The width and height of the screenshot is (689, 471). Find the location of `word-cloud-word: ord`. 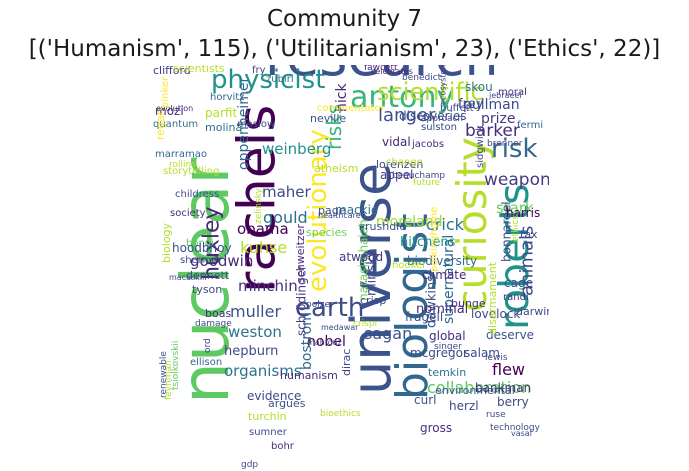

word-cloud-word: ord is located at coordinates (208, 345).